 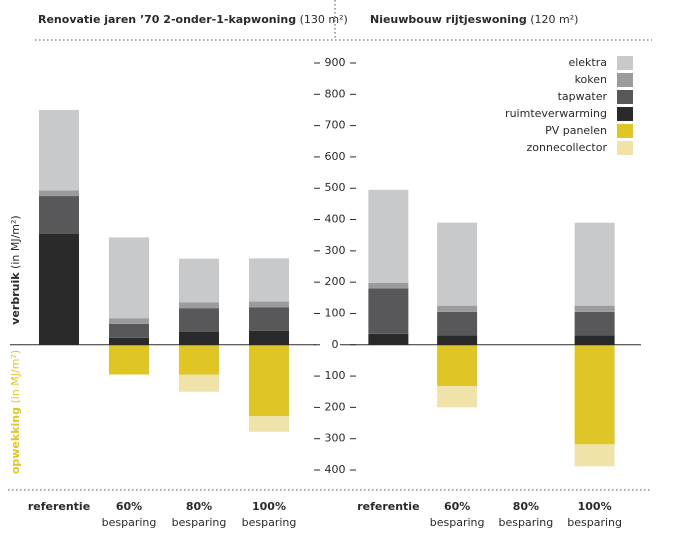 I want to click on y-tick-label: 700, so click(x=335, y=125).